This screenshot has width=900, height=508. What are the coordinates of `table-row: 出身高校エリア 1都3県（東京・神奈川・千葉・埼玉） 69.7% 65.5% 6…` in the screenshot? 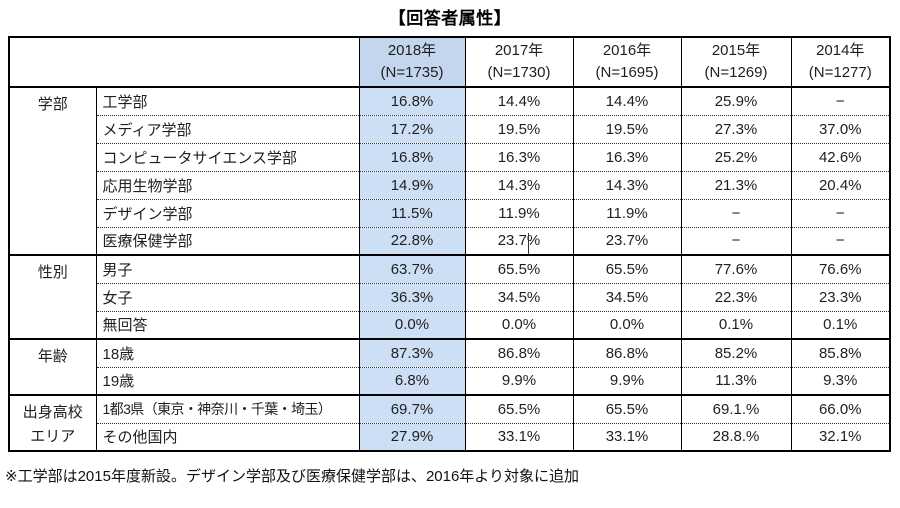 It's located at (449, 422).